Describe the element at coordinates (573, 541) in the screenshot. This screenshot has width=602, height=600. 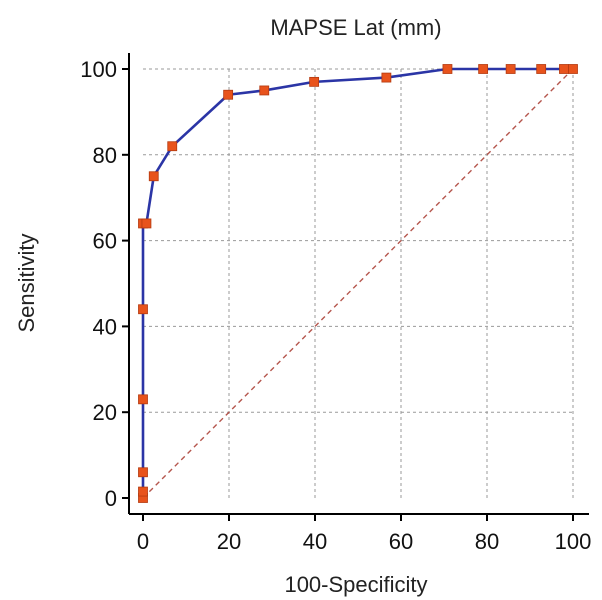
I see `x-tick-label-100: 100` at that location.